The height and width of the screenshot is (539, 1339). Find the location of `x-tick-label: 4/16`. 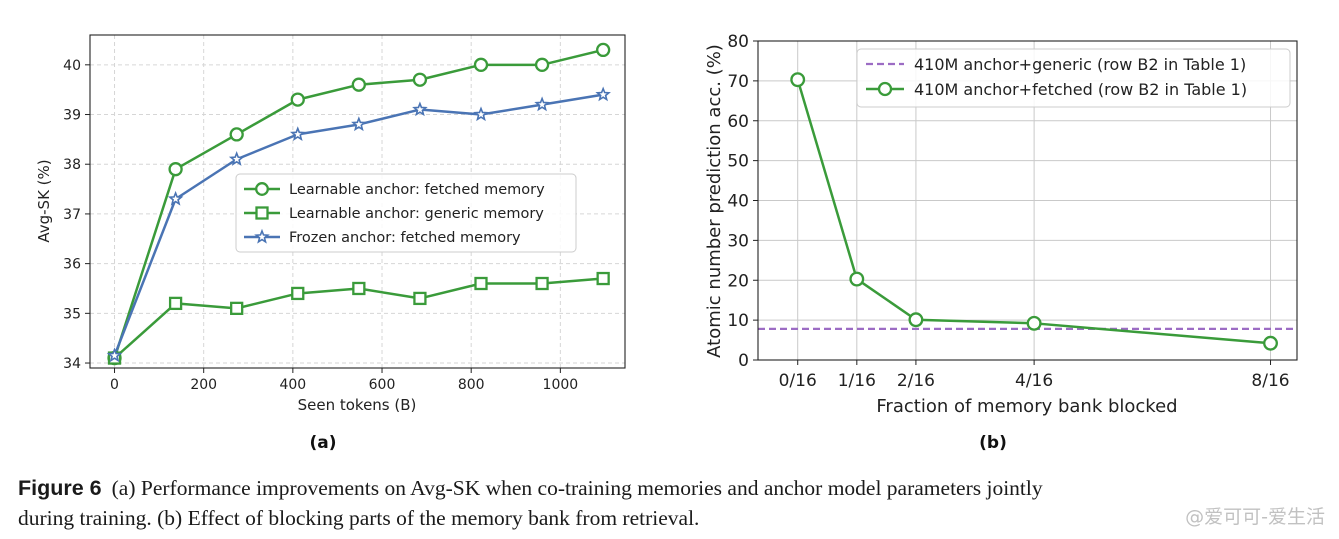

x-tick-label: 4/16 is located at coordinates (1034, 381).